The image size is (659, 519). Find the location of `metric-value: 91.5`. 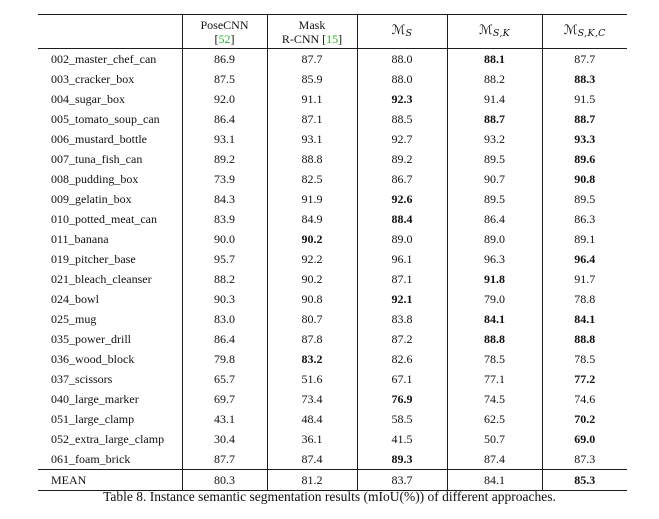

metric-value: 91.5 is located at coordinates (585, 99).